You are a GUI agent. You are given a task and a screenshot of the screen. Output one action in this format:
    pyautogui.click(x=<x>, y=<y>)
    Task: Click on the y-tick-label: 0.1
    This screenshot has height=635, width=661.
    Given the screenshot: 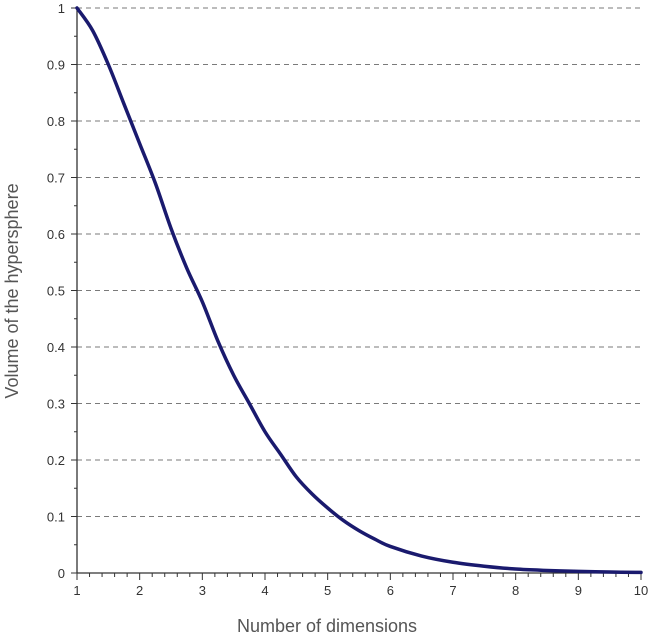 What is the action you would take?
    pyautogui.click(x=56, y=517)
    